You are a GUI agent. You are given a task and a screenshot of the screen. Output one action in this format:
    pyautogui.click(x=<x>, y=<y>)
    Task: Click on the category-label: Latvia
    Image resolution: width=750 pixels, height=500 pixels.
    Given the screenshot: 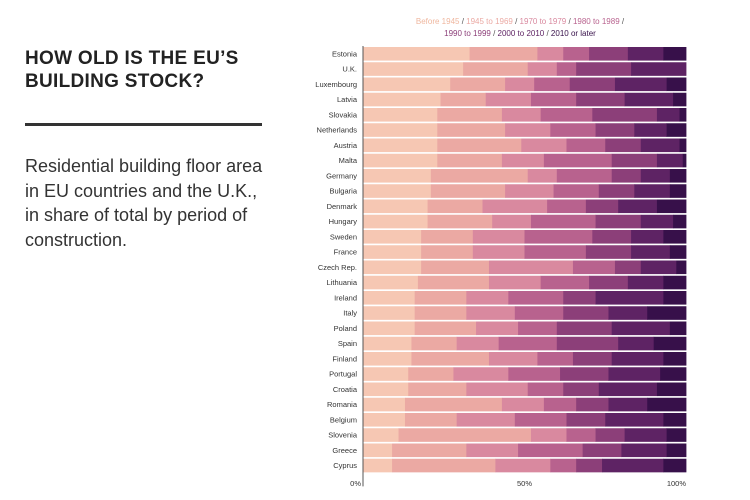 What is the action you would take?
    pyautogui.click(x=347, y=99)
    